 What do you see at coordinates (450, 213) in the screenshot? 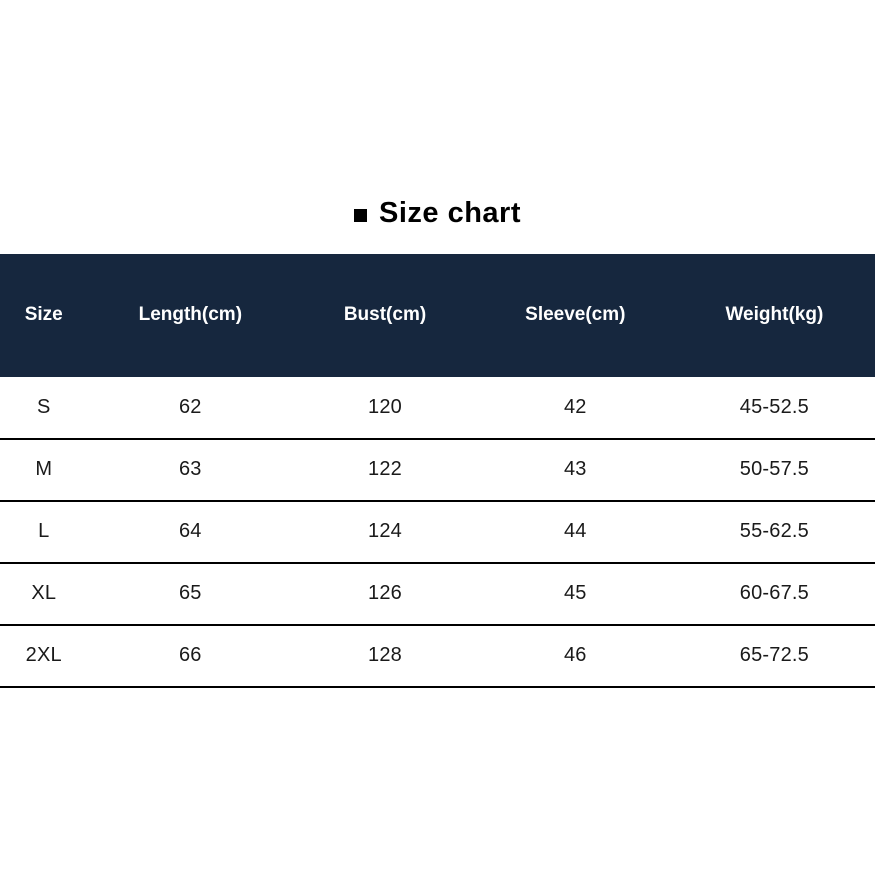
I see `page-title: Size chart` at bounding box center [450, 213].